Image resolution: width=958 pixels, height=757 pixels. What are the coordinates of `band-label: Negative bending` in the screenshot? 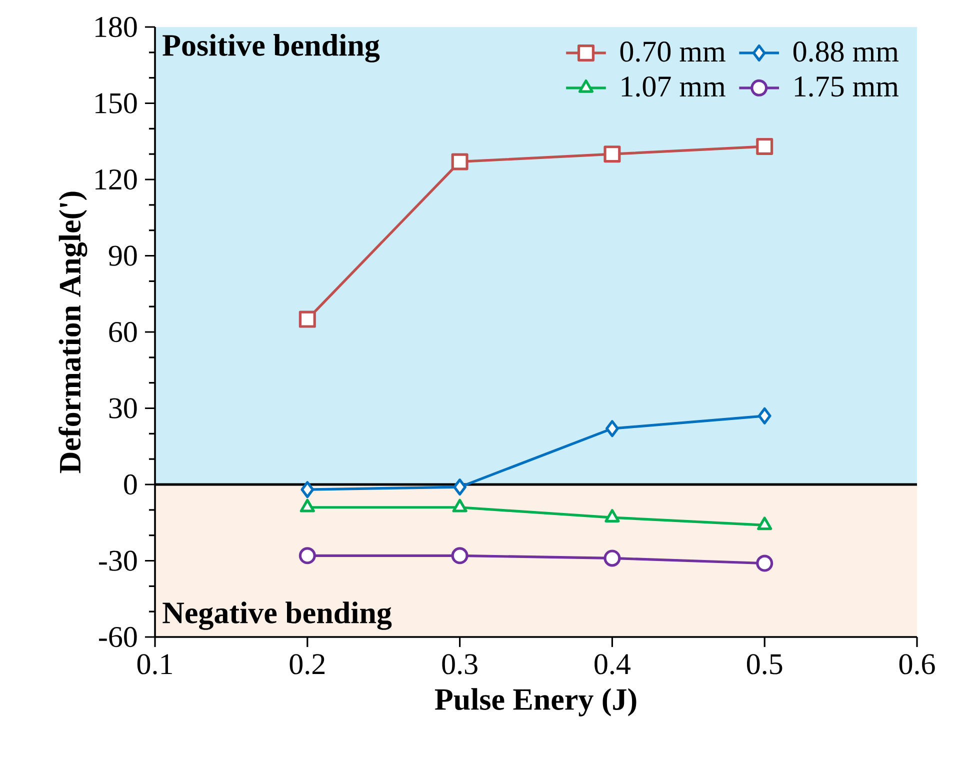 It's located at (277, 616).